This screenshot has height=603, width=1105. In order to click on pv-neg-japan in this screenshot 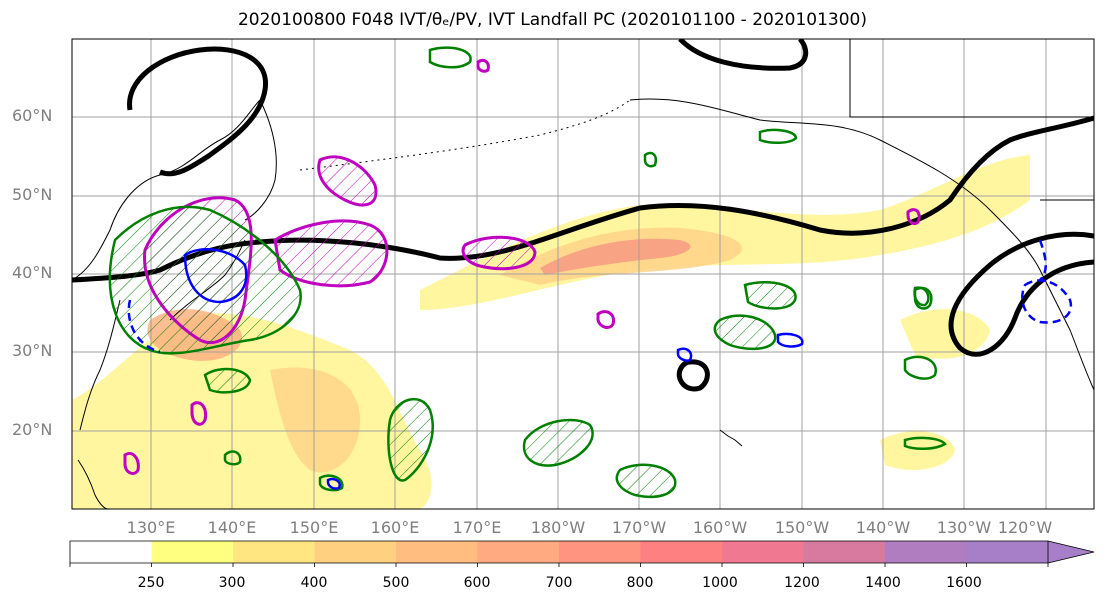, I will do `click(215, 276)`.